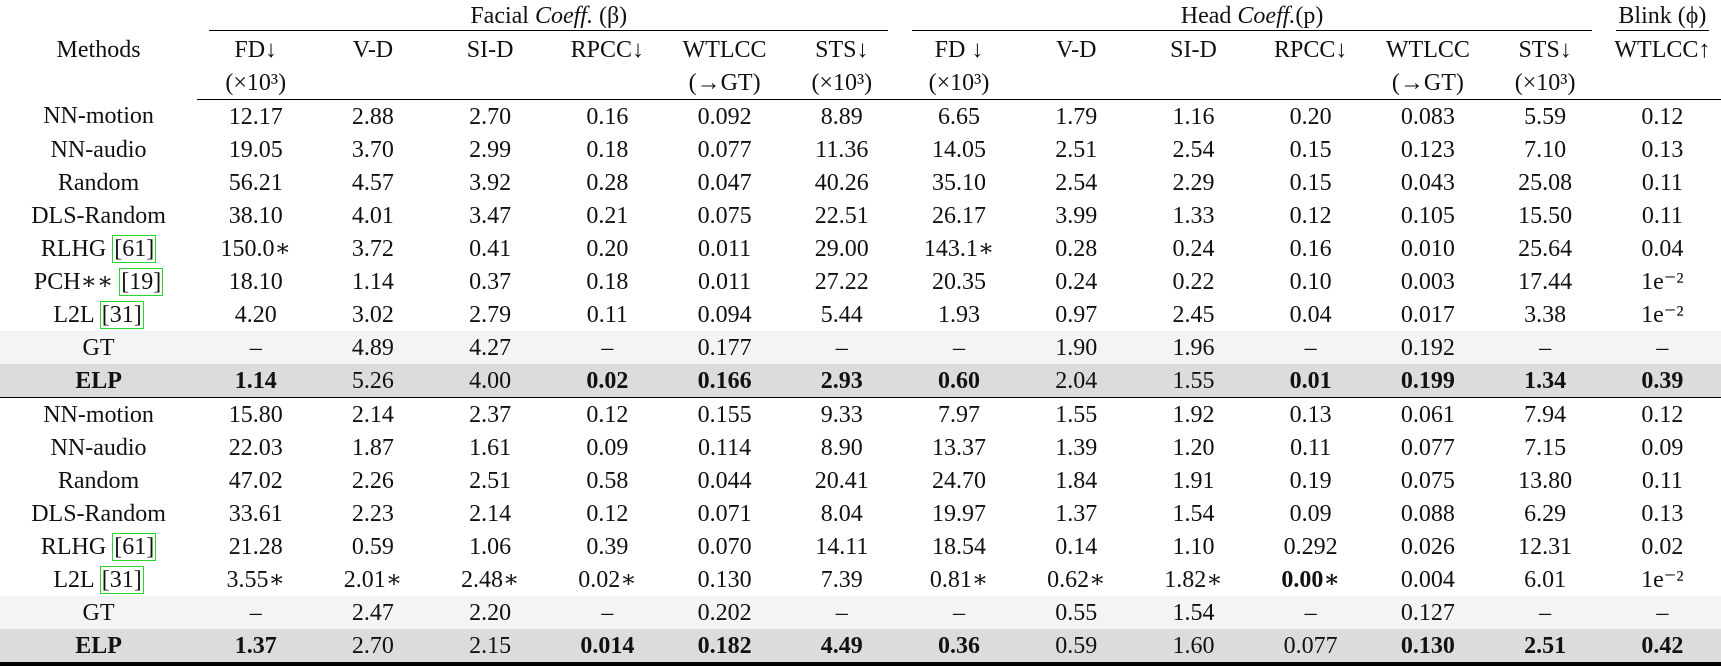 The width and height of the screenshot is (1721, 666). I want to click on value-cell: 4.57, so click(372, 182).